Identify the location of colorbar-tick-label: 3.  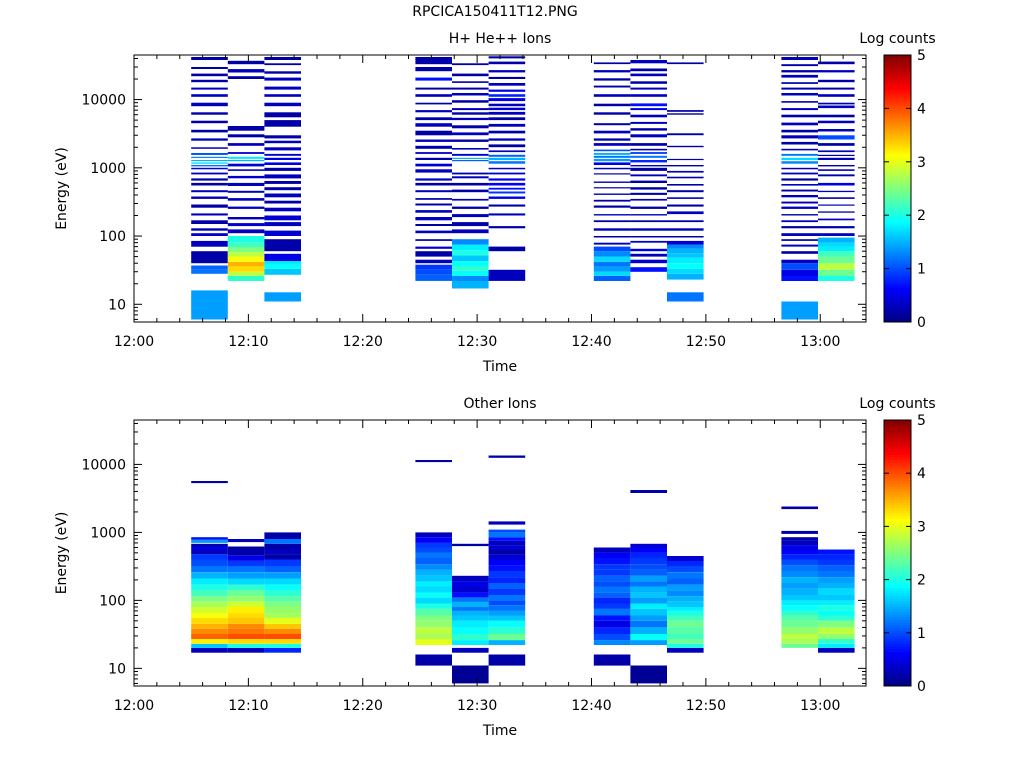
(921, 527).